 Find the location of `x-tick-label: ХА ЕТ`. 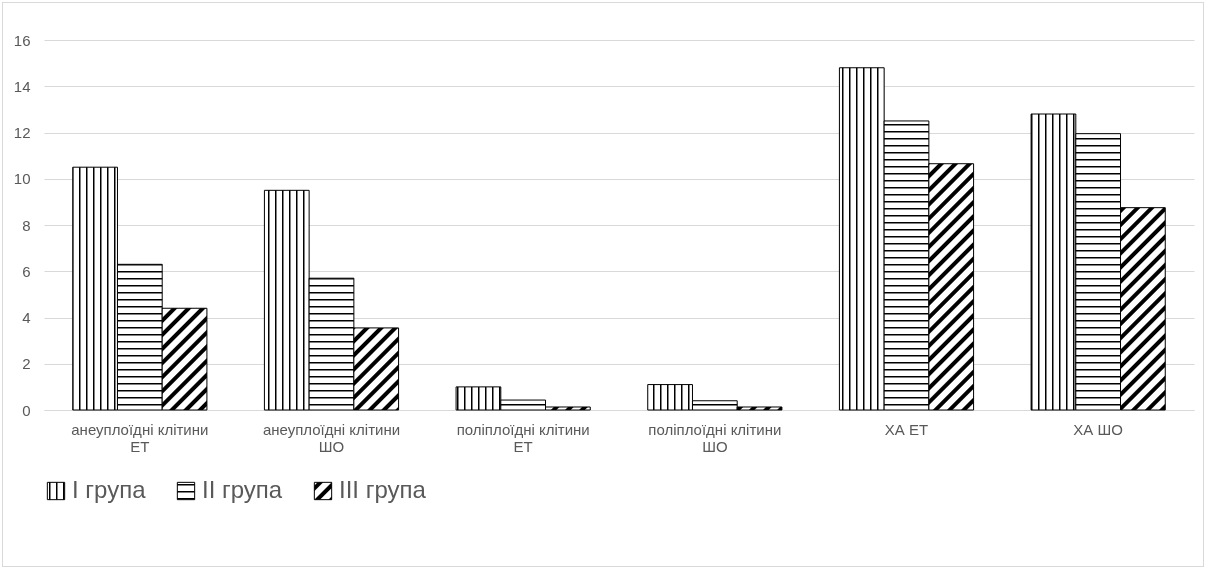

x-tick-label: ХА ЕТ is located at coordinates (906, 429).